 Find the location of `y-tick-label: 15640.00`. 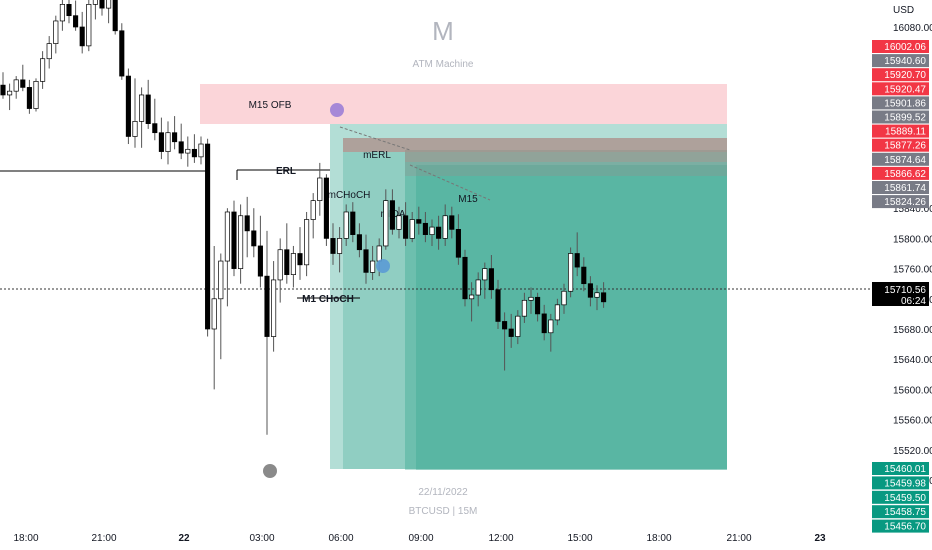

y-tick-label: 15640.00 is located at coordinates (912, 360).